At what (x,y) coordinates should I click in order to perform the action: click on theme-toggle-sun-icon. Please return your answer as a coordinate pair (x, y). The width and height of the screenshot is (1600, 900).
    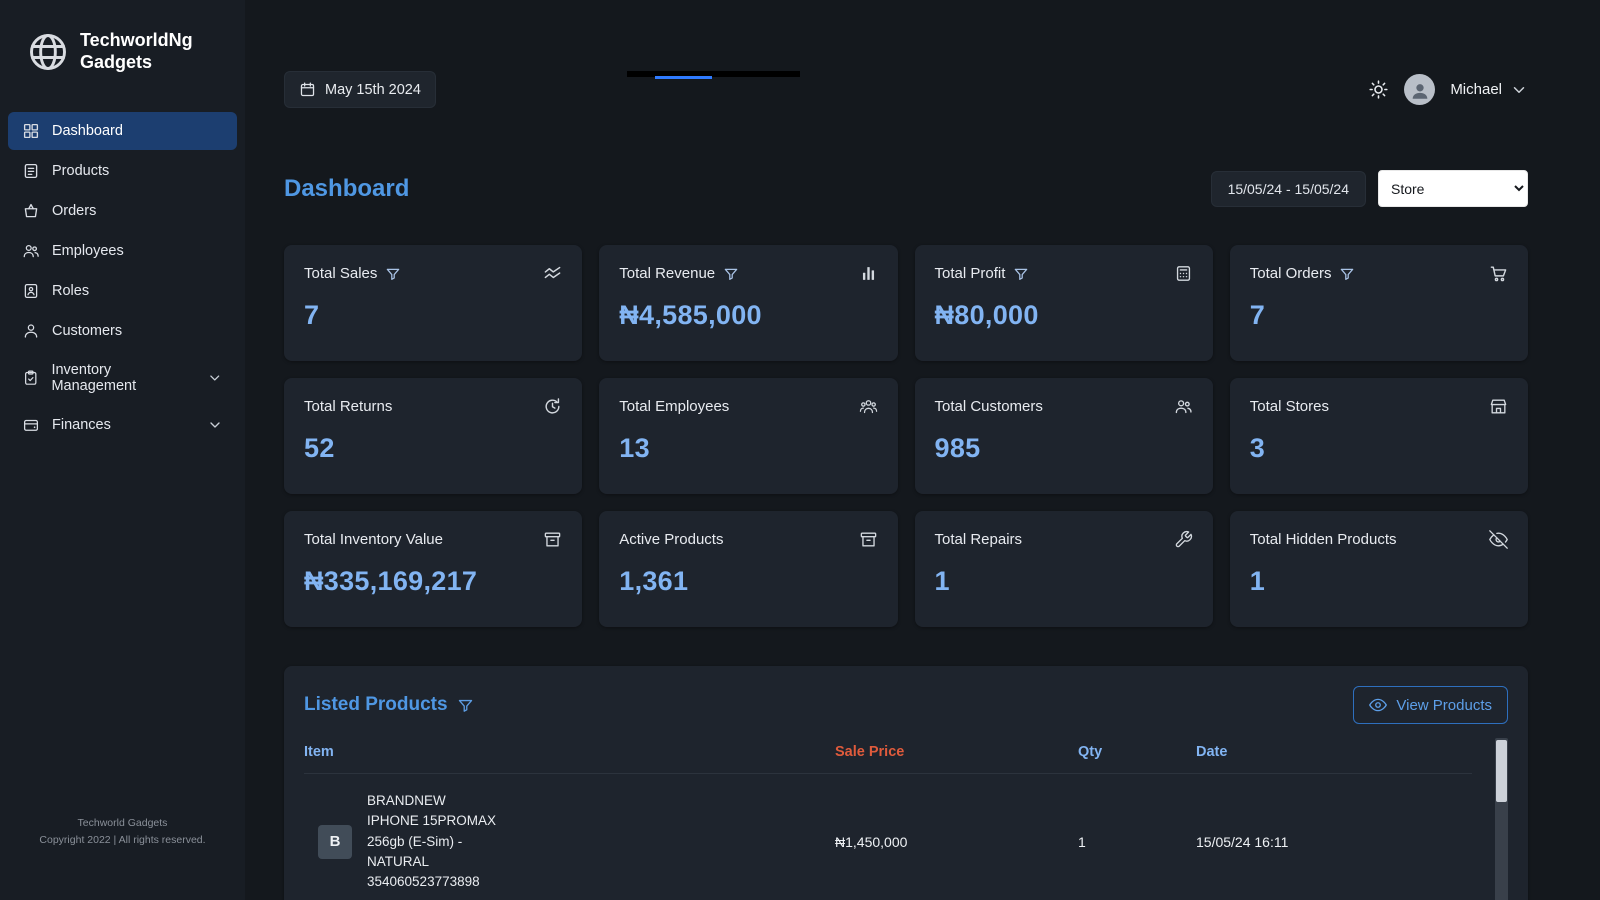
    Looking at the image, I should click on (1378, 89).